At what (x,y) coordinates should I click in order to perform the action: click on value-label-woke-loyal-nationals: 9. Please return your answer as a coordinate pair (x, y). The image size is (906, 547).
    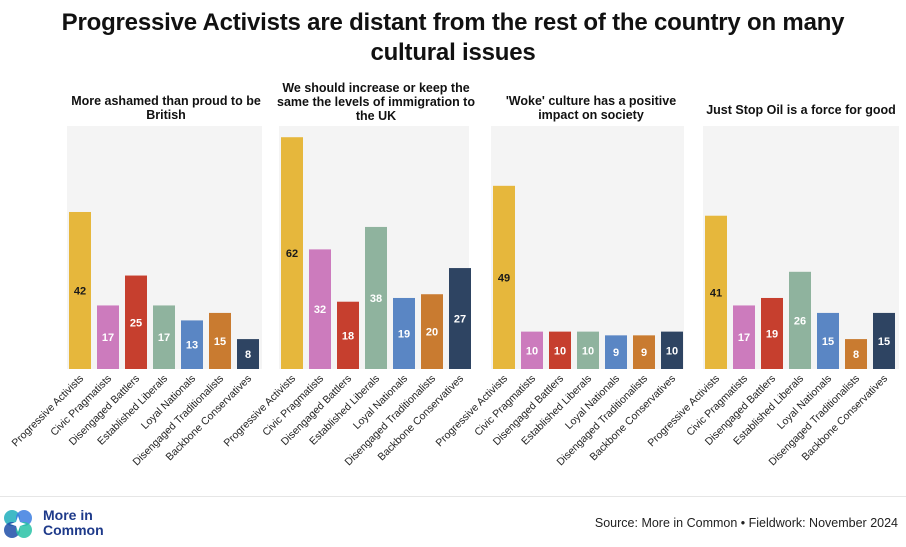
    Looking at the image, I should click on (616, 353).